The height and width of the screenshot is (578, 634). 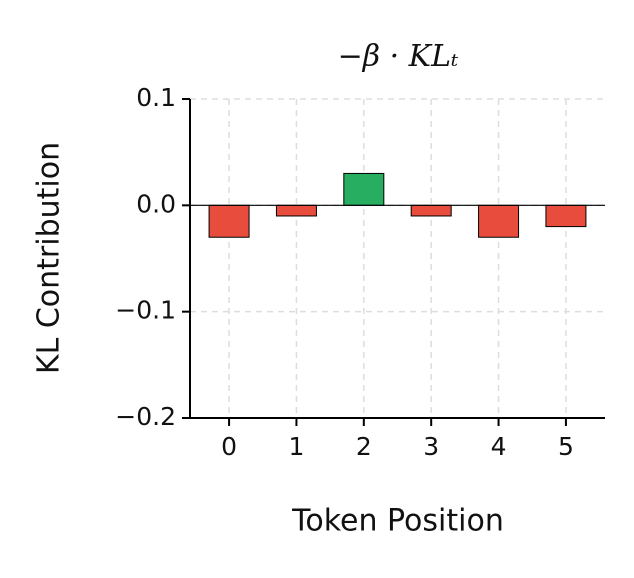 I want to click on y-tick-label: −0.1, so click(x=145, y=310).